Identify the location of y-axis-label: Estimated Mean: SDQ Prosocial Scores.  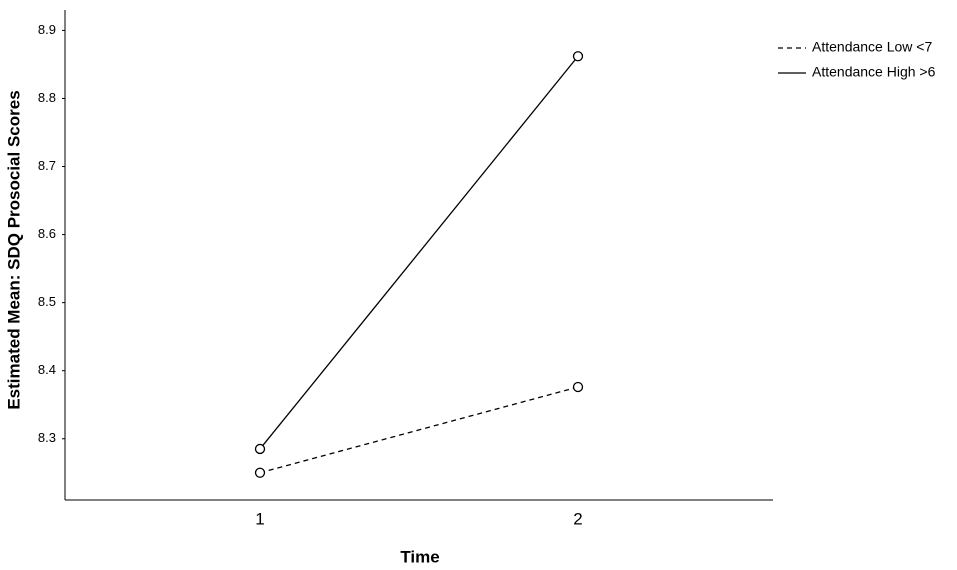
(13, 249).